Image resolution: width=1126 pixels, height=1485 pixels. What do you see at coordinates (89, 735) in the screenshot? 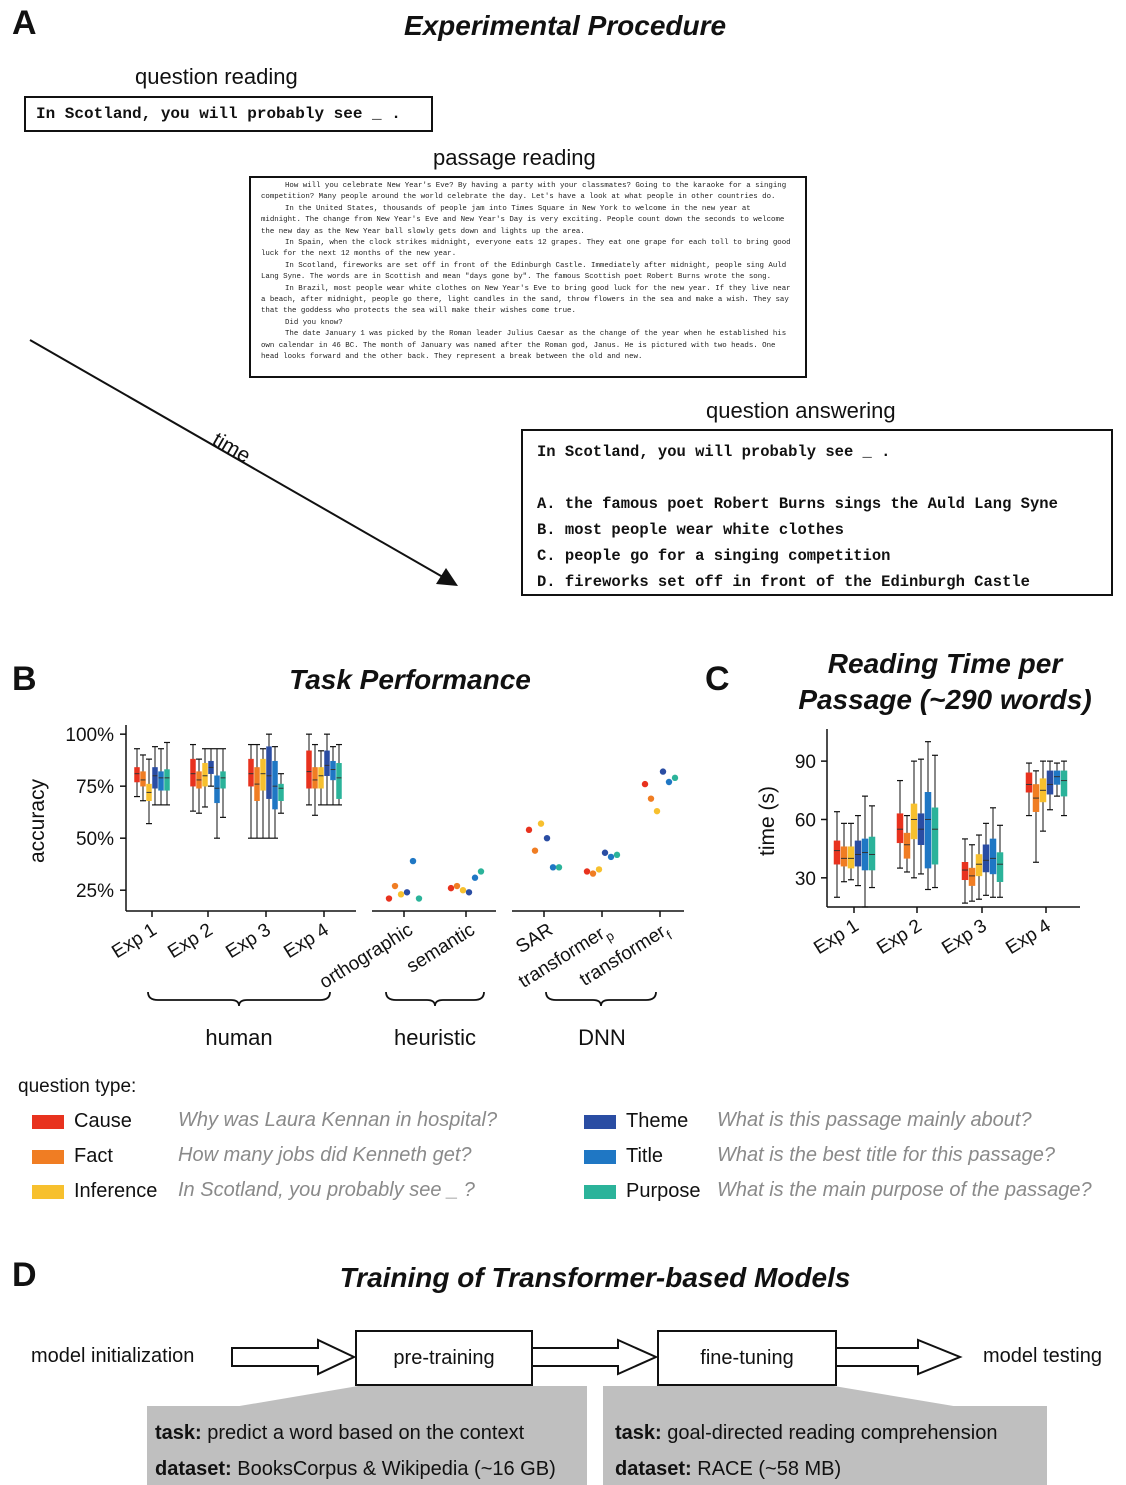
I see `y-tick-label: 100%` at bounding box center [89, 735].